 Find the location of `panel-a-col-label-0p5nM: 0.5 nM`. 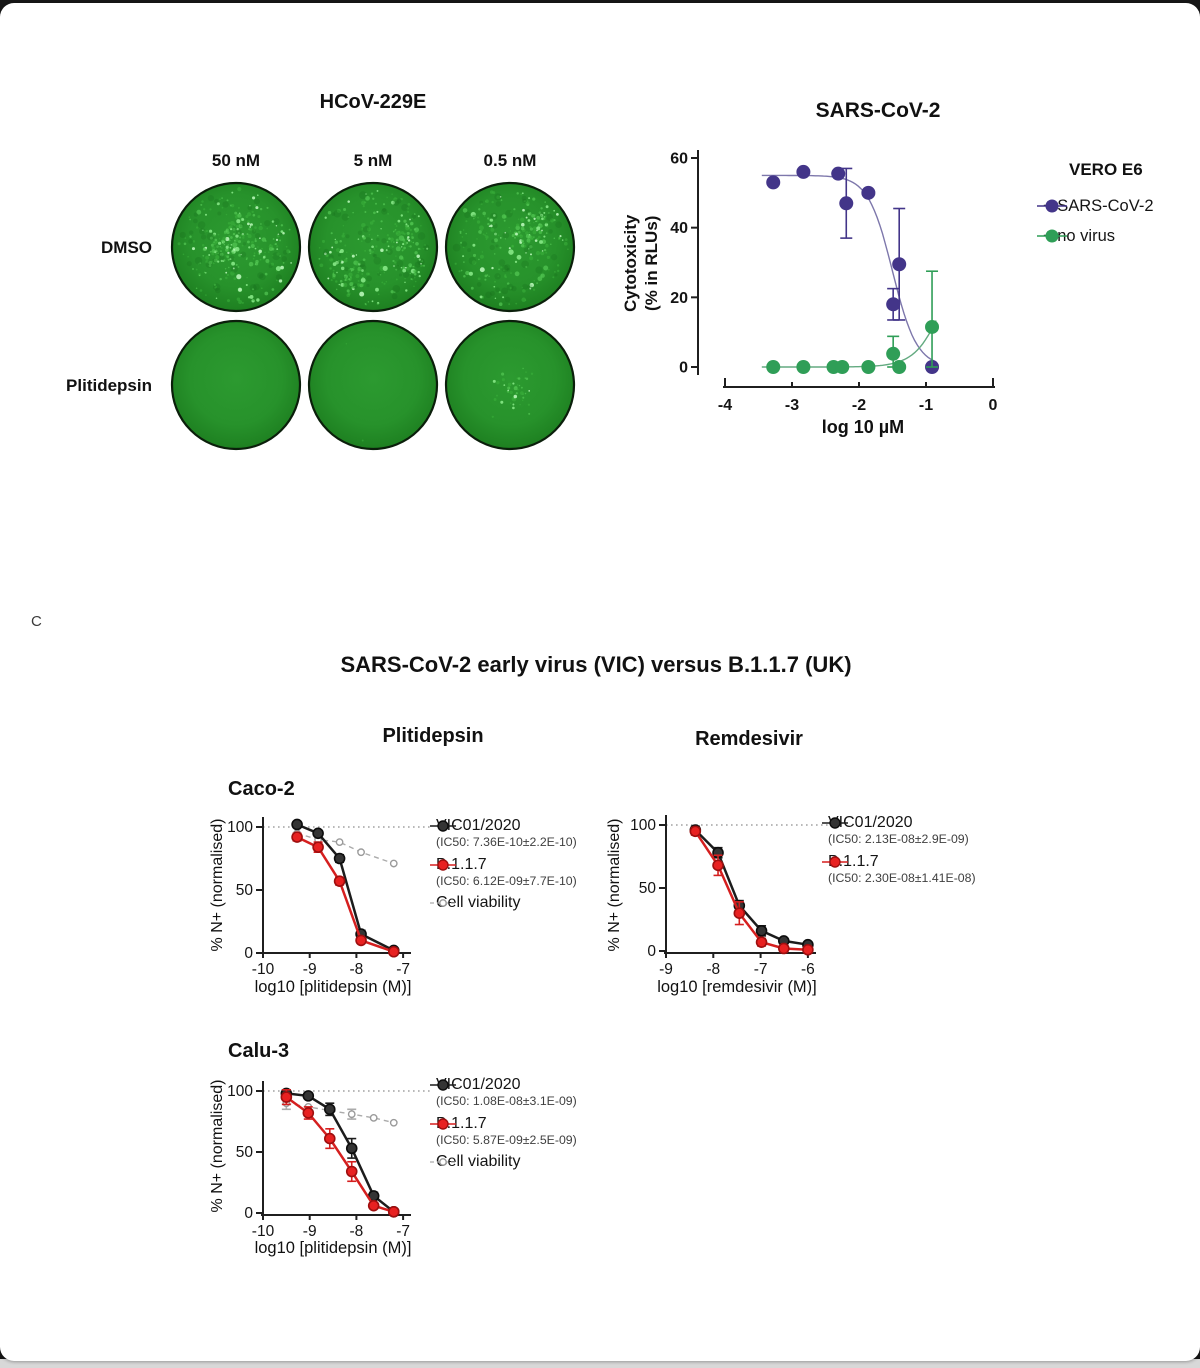

panel-a-col-label-0p5nM: 0.5 nM is located at coordinates (510, 160).